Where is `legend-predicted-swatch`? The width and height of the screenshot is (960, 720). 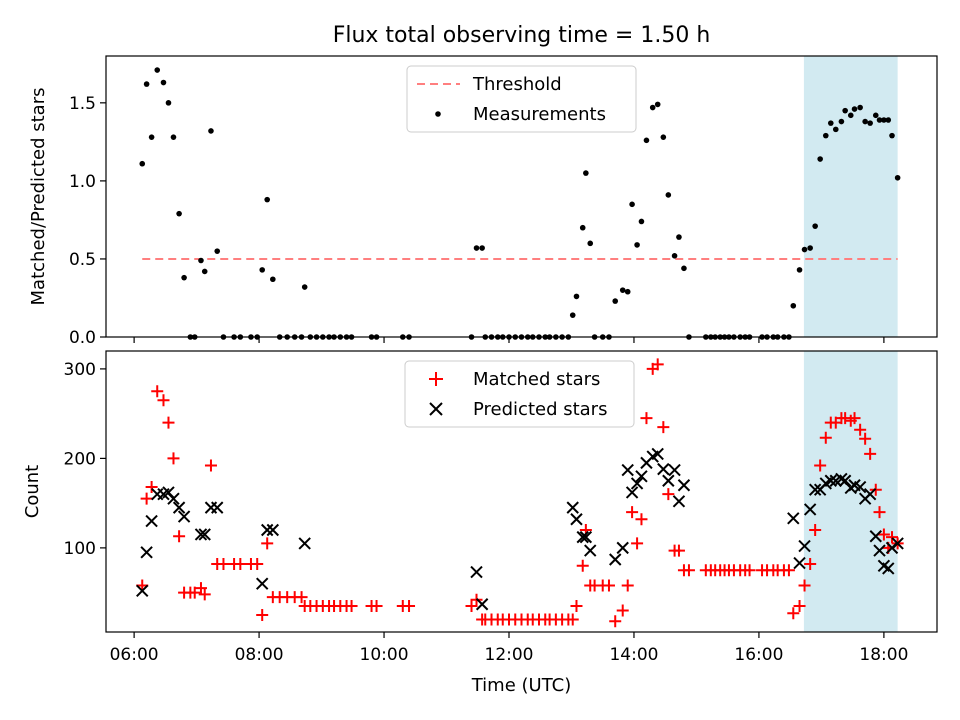
legend-predicted-swatch is located at coordinates (436, 409).